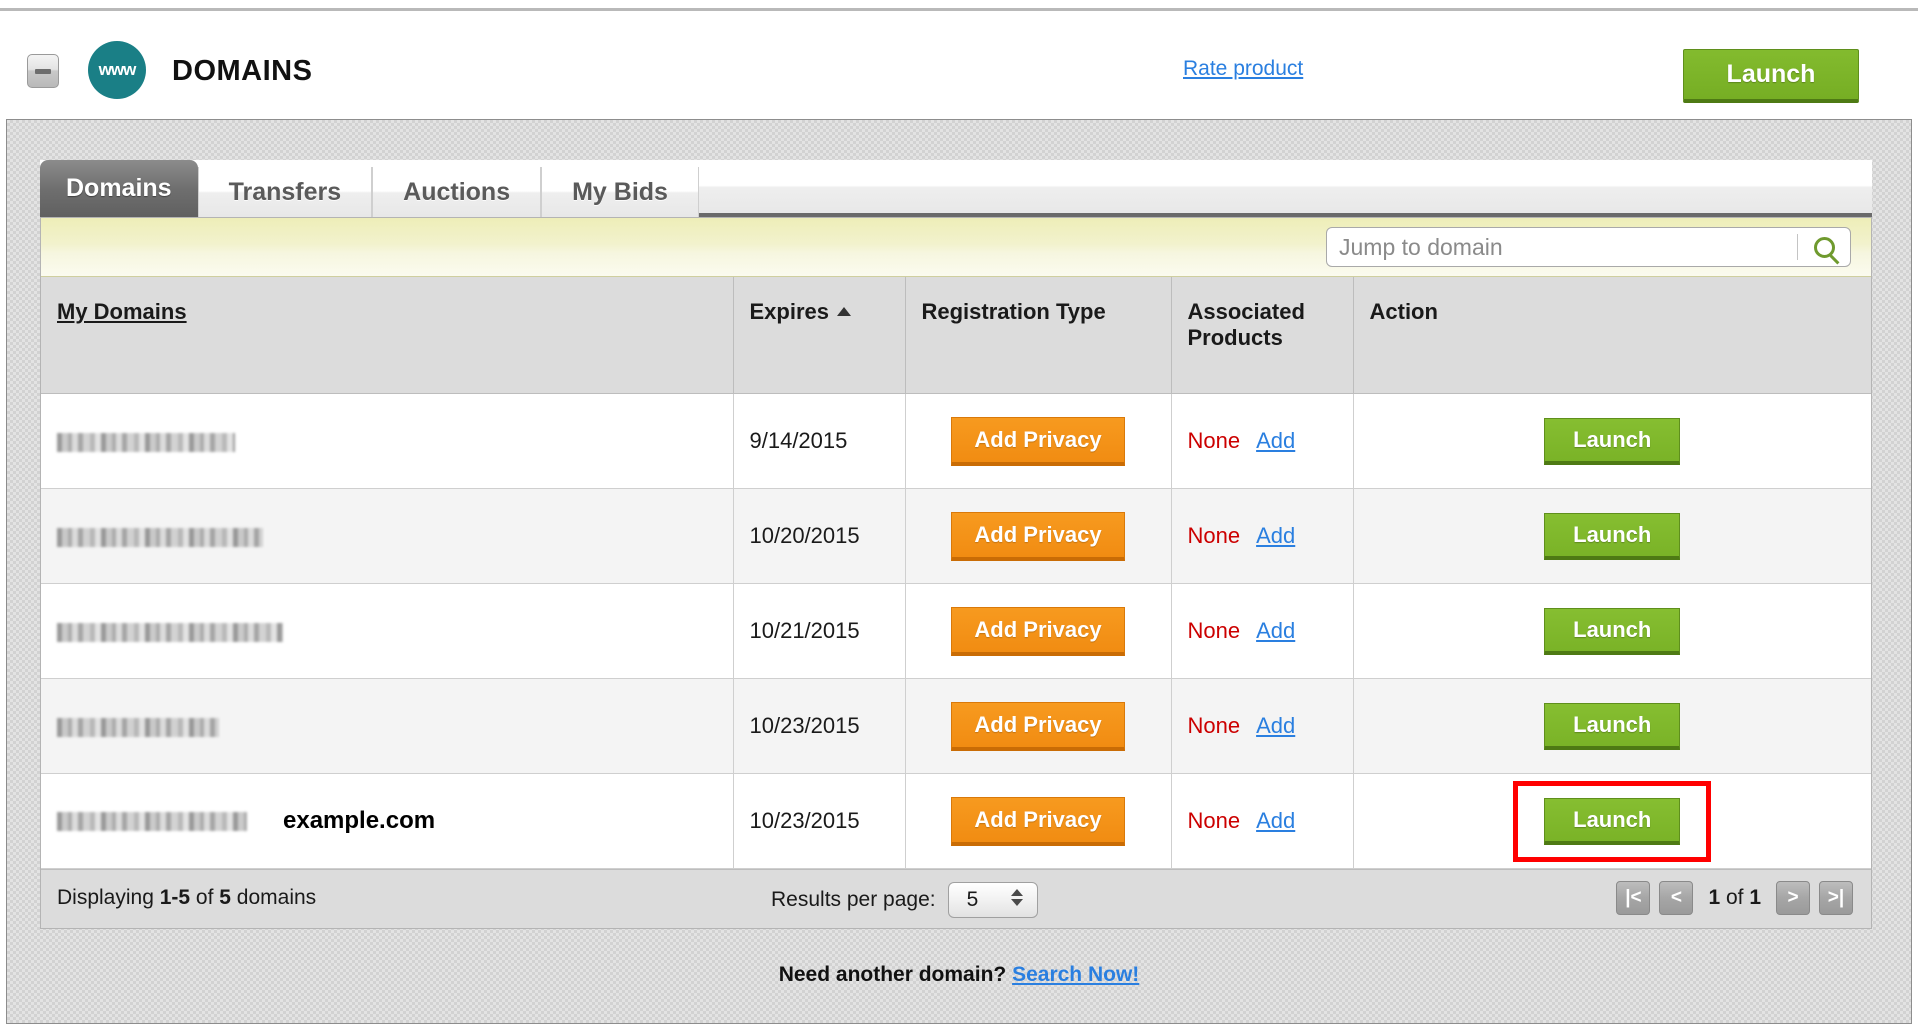 The image size is (1918, 1030). What do you see at coordinates (1714, 897) in the screenshot?
I see `pager-page-current: 1` at bounding box center [1714, 897].